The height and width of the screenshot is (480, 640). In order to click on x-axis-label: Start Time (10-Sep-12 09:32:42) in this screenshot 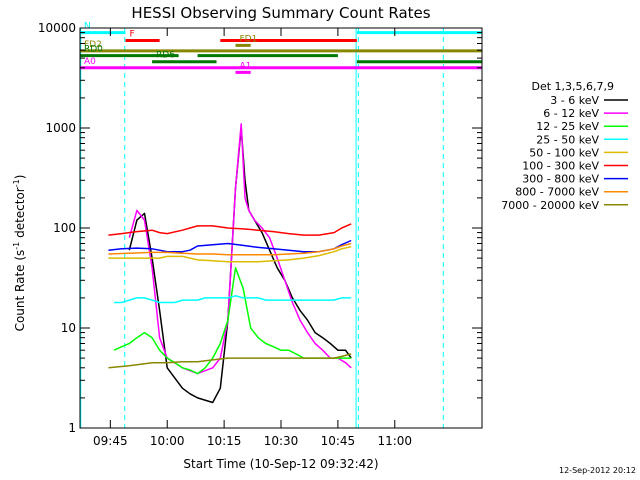, I will do `click(280, 464)`.